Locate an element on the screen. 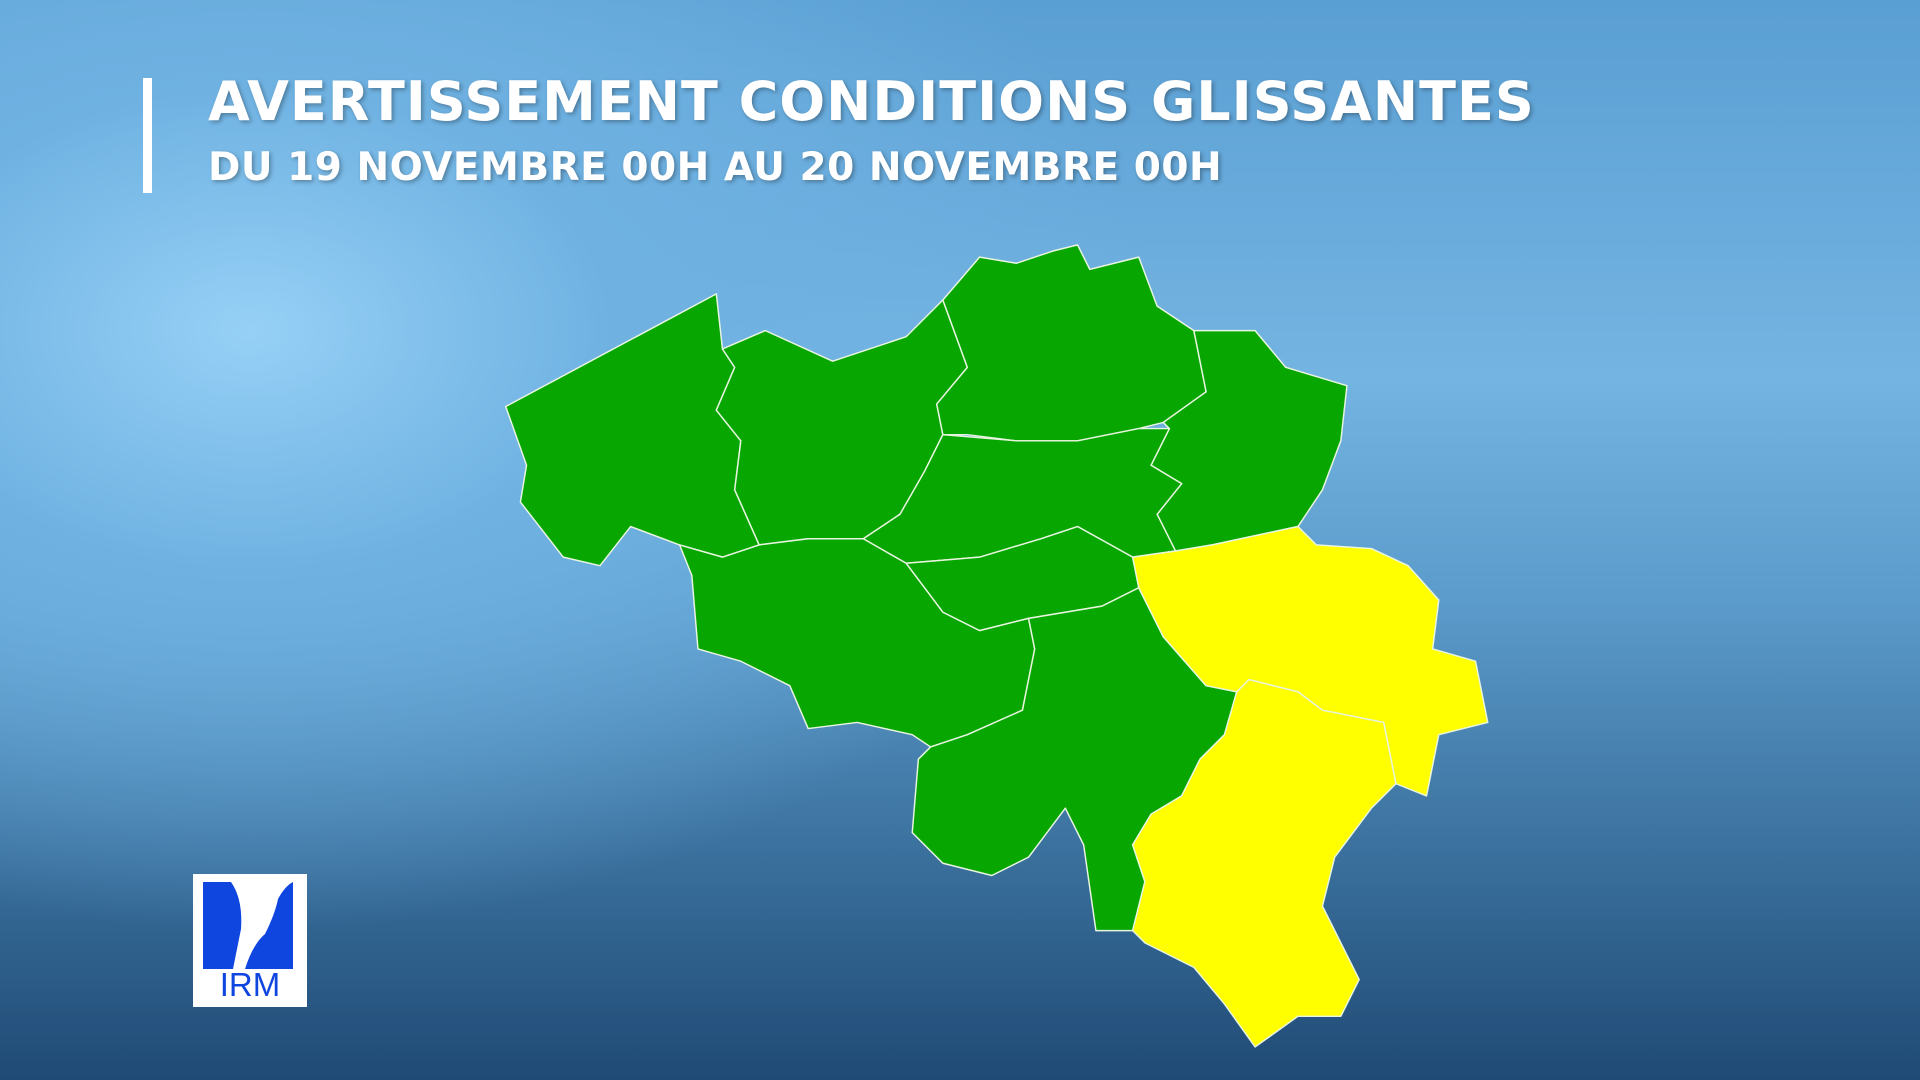  province-west-flanders is located at coordinates (632, 430).